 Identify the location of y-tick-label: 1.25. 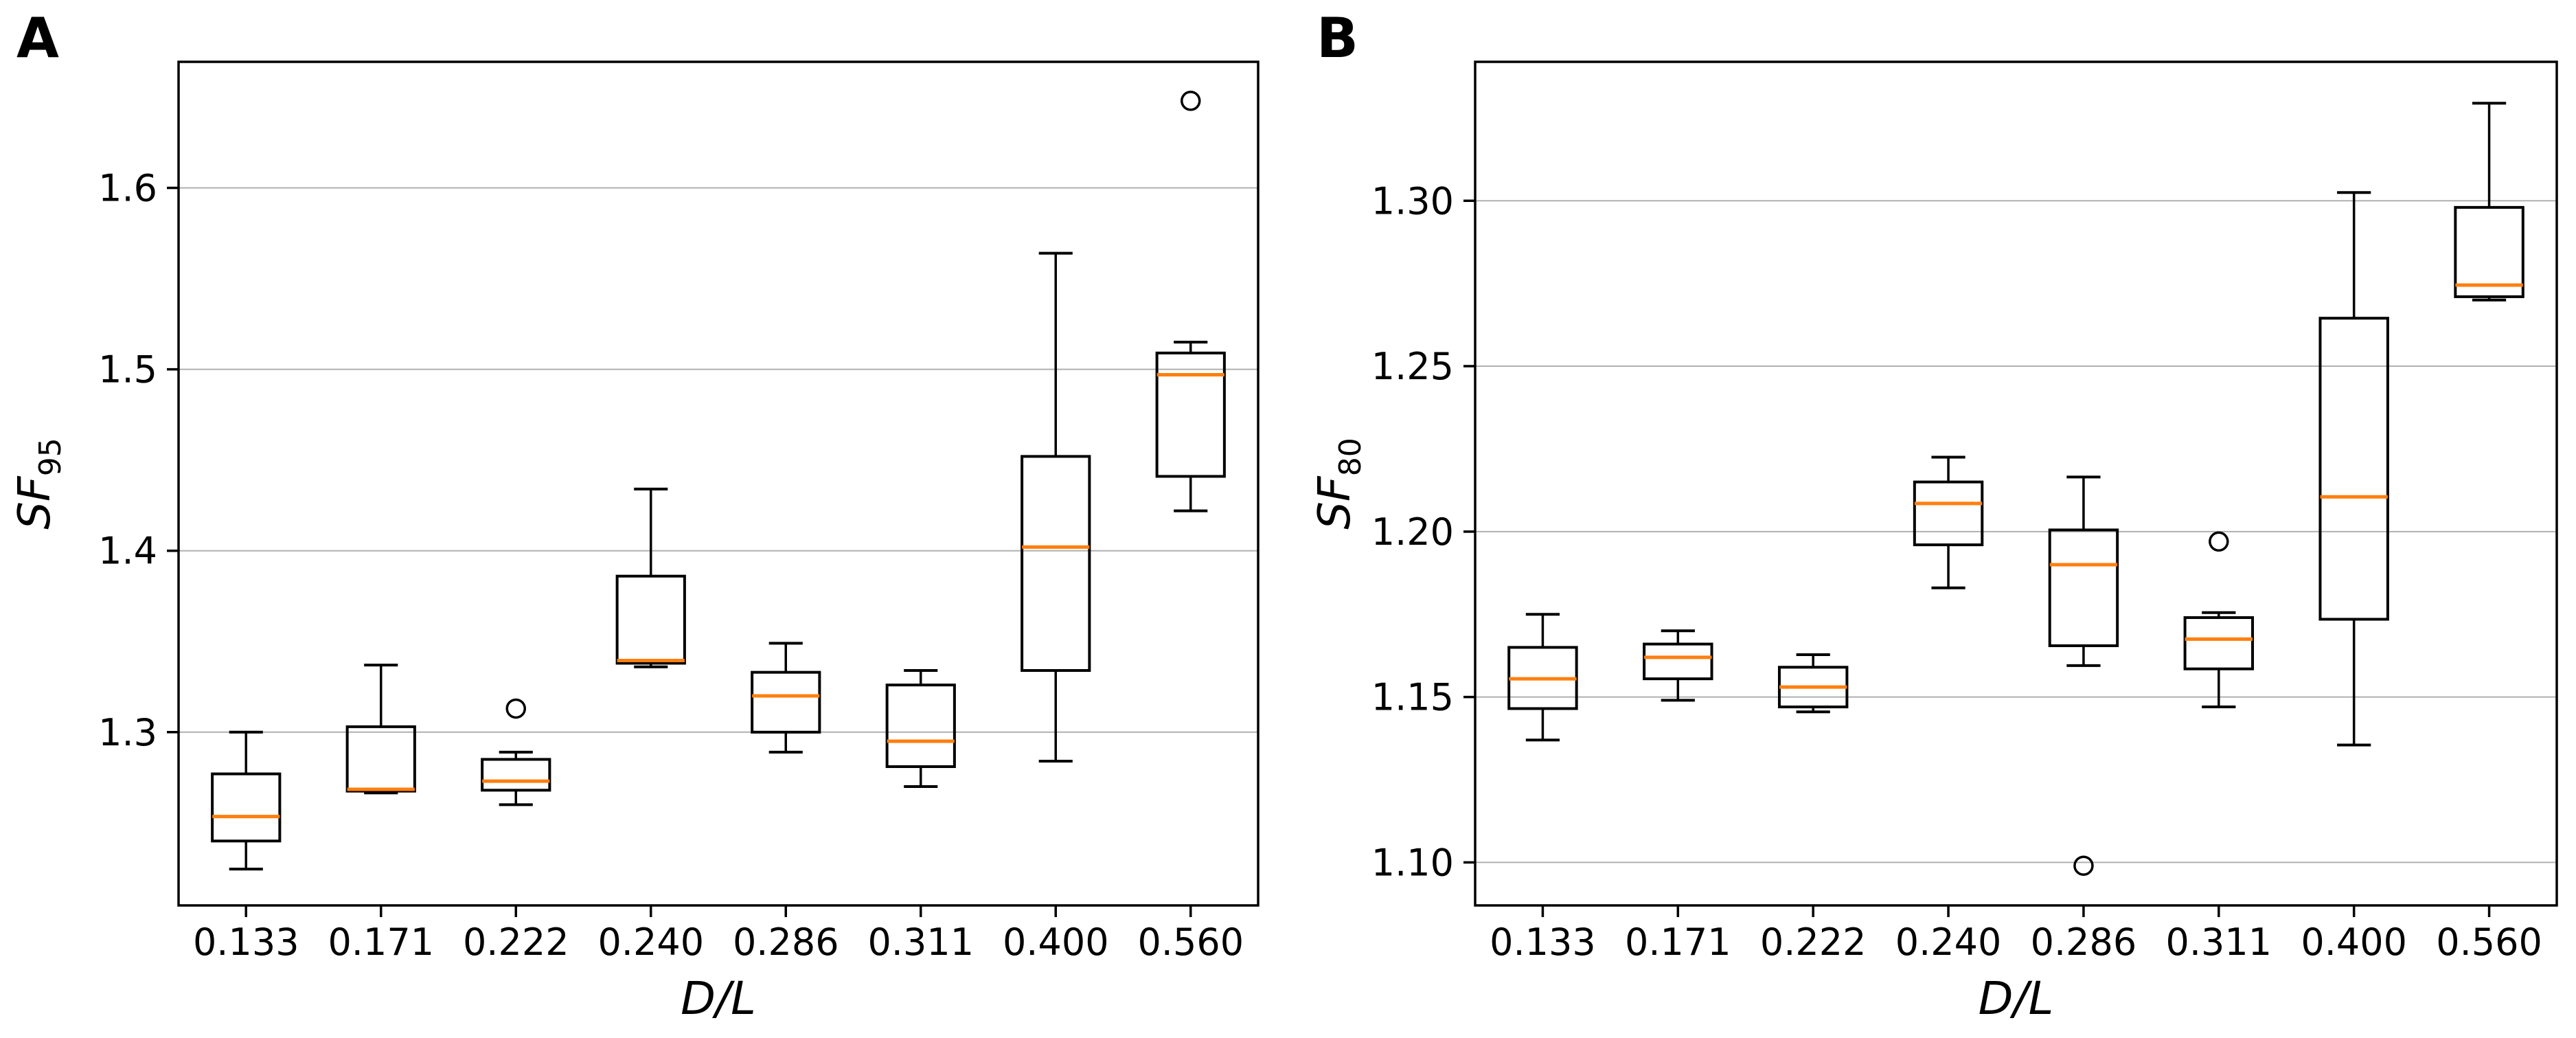
(1412, 366).